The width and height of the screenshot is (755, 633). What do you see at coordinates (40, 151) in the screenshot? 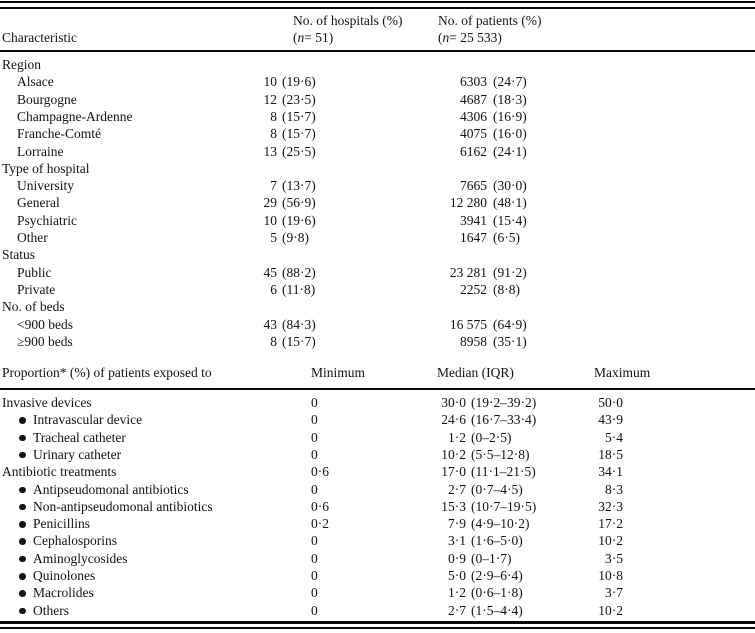
I see `row-label: Lorraine` at bounding box center [40, 151].